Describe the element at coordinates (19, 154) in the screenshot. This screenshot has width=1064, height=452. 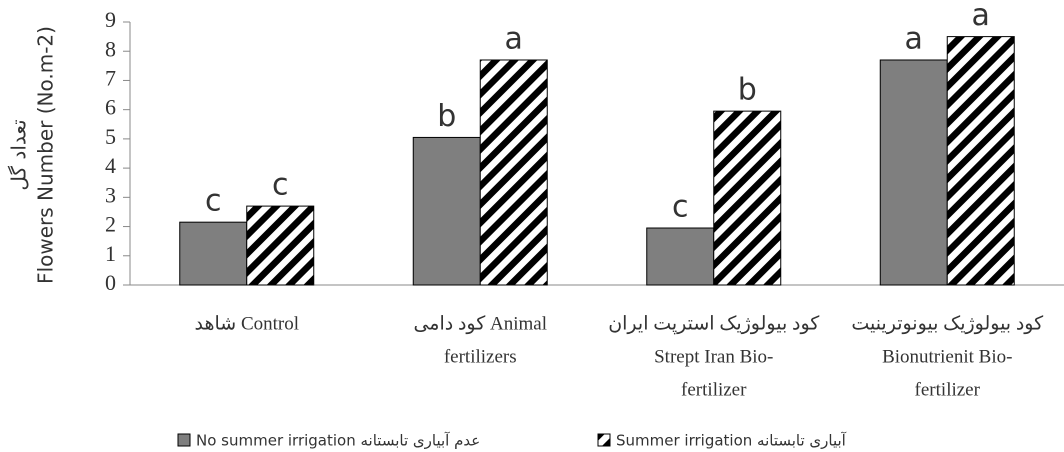
I see `y-axis-label: تعداد گل` at that location.